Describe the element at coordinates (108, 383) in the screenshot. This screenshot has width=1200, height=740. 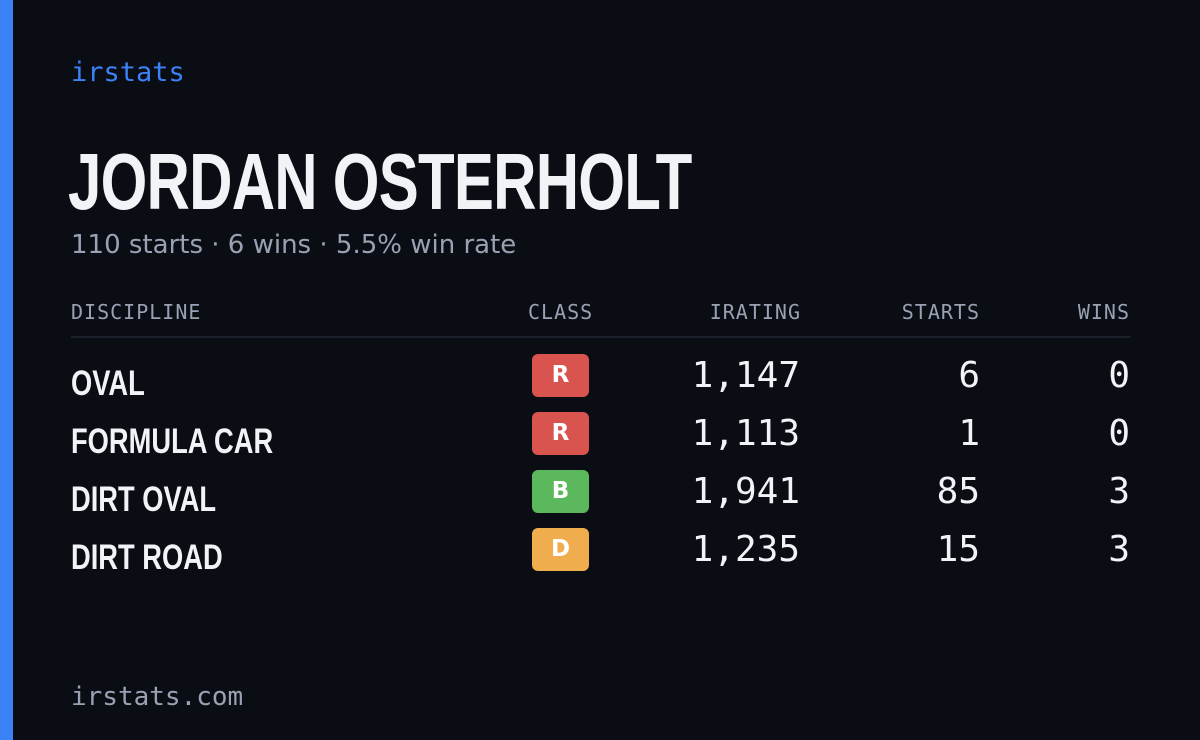
I see `discipline-name: OVAL` at that location.